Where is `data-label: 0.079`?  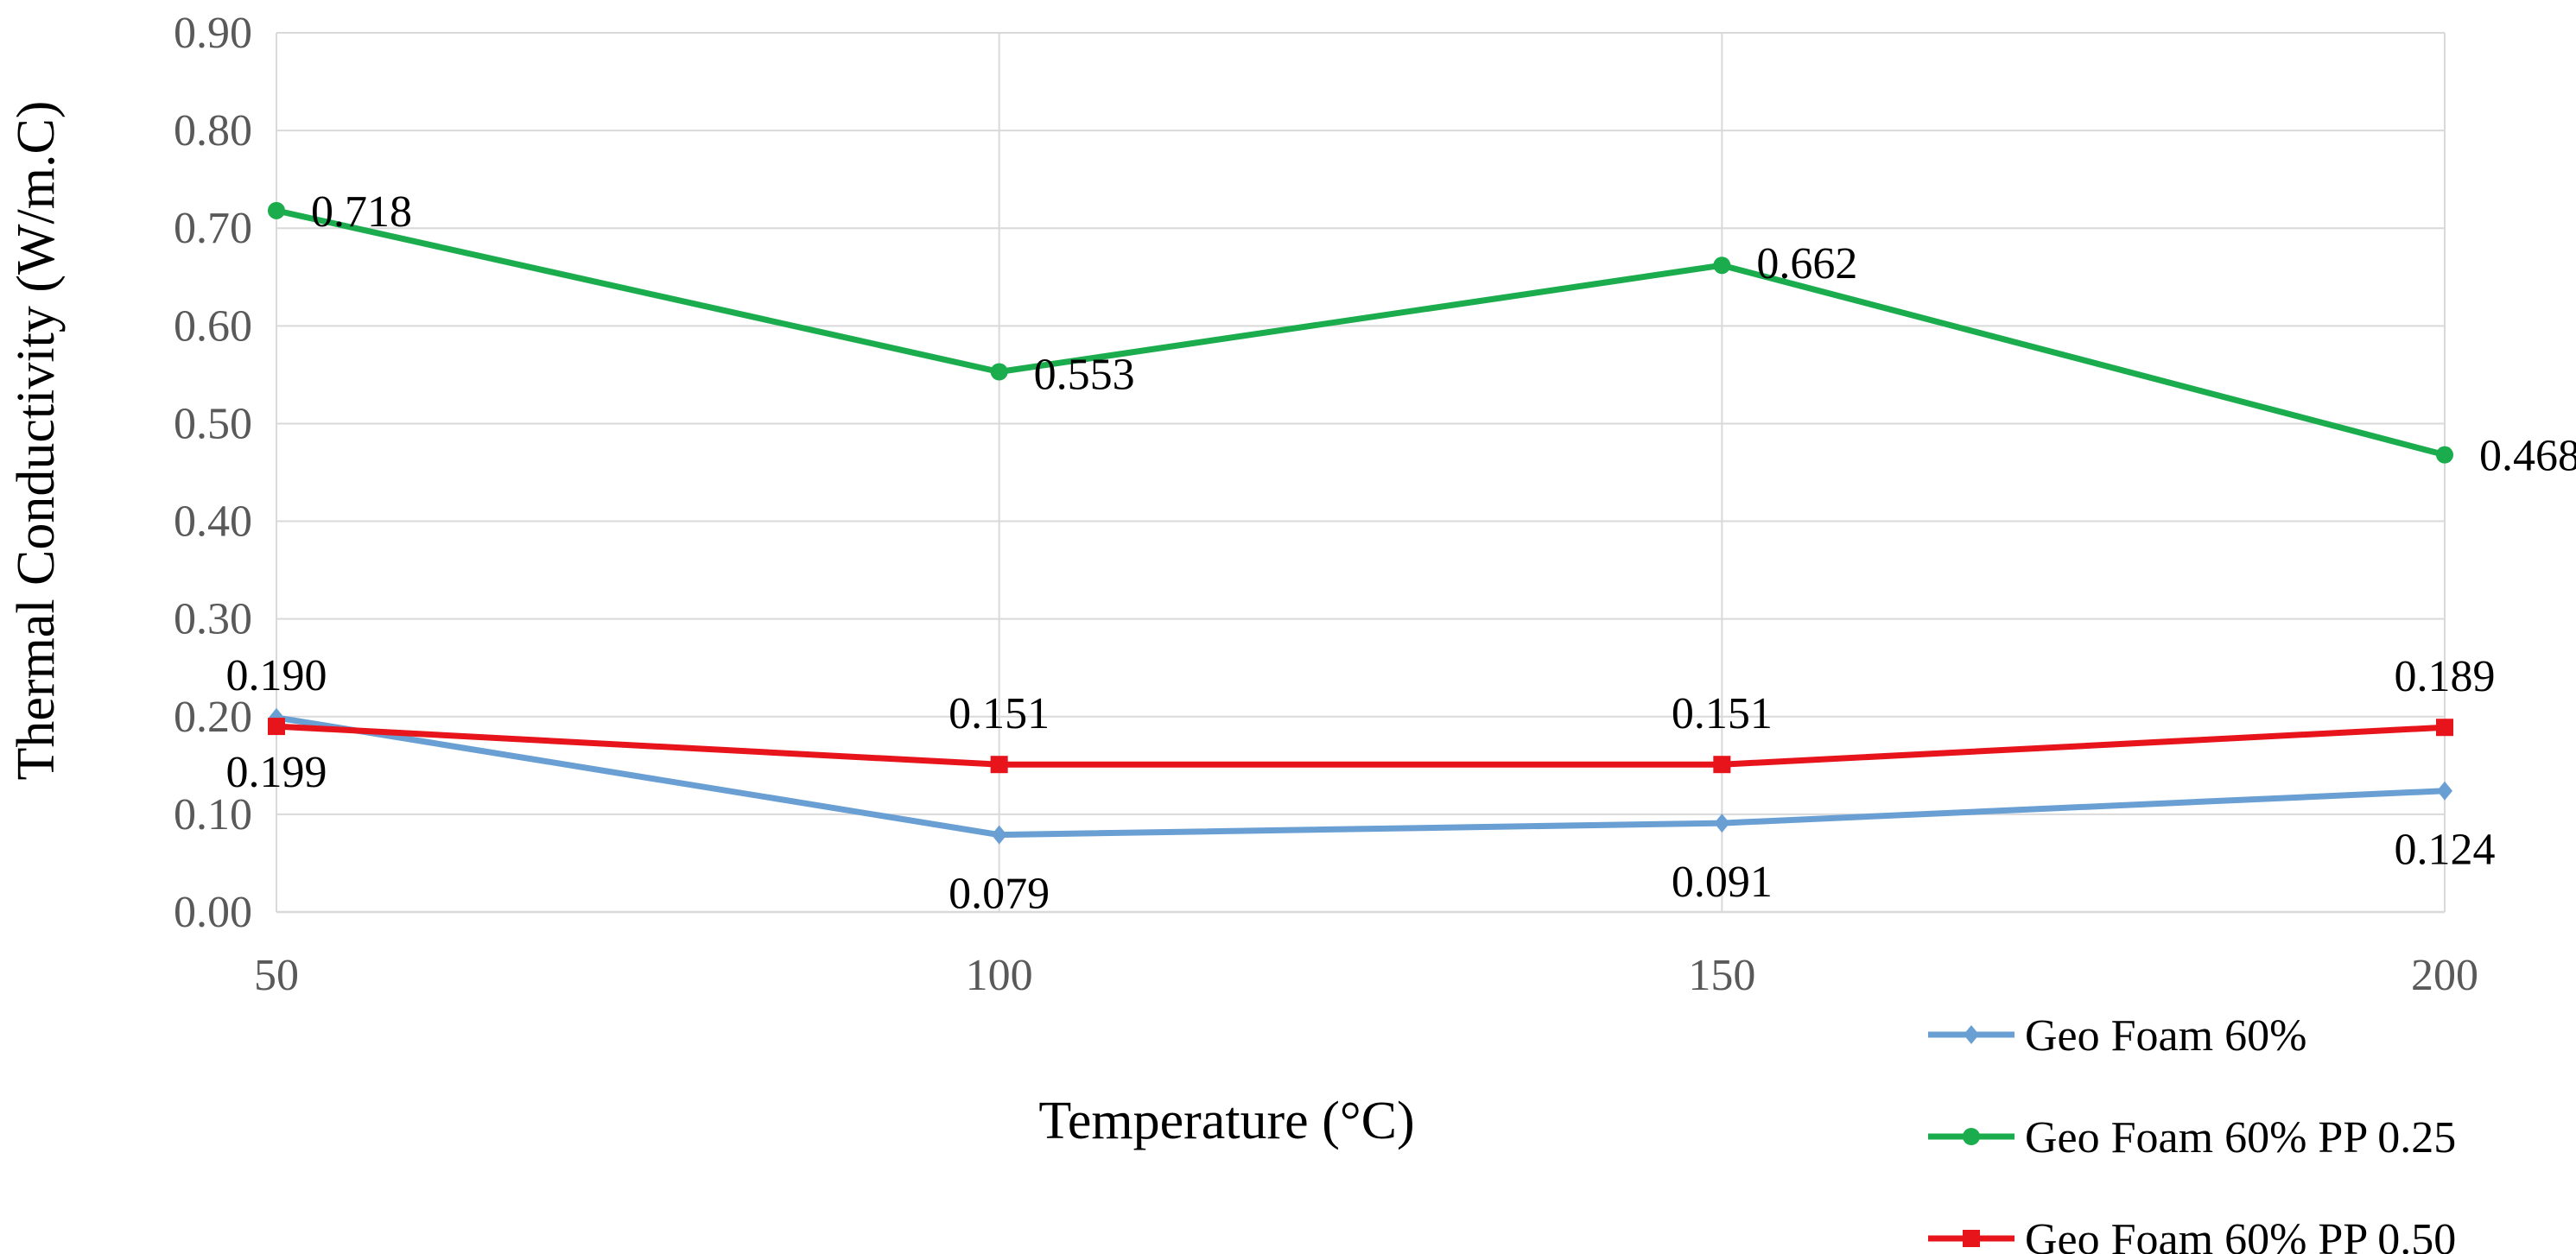
data-label: 0.079 is located at coordinates (999, 894).